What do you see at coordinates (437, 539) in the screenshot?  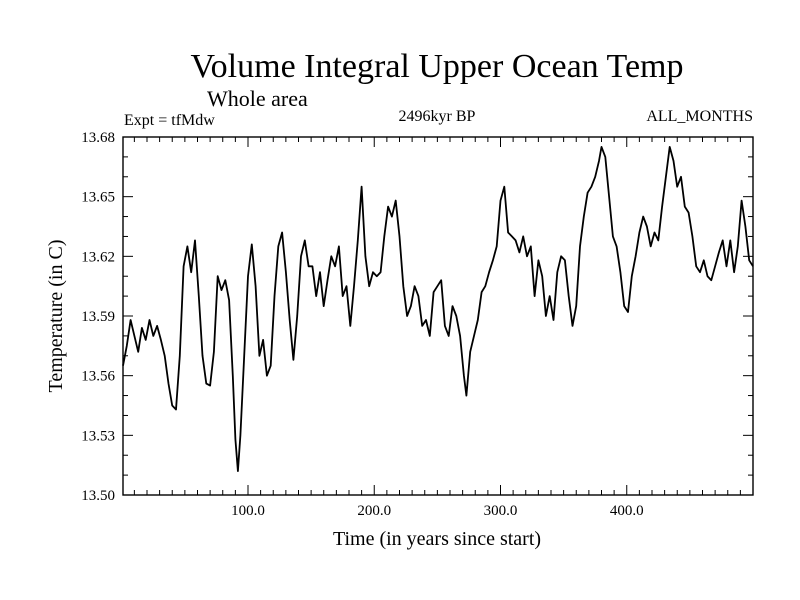 I see `x-axis-label: Time (in years since start)` at bounding box center [437, 539].